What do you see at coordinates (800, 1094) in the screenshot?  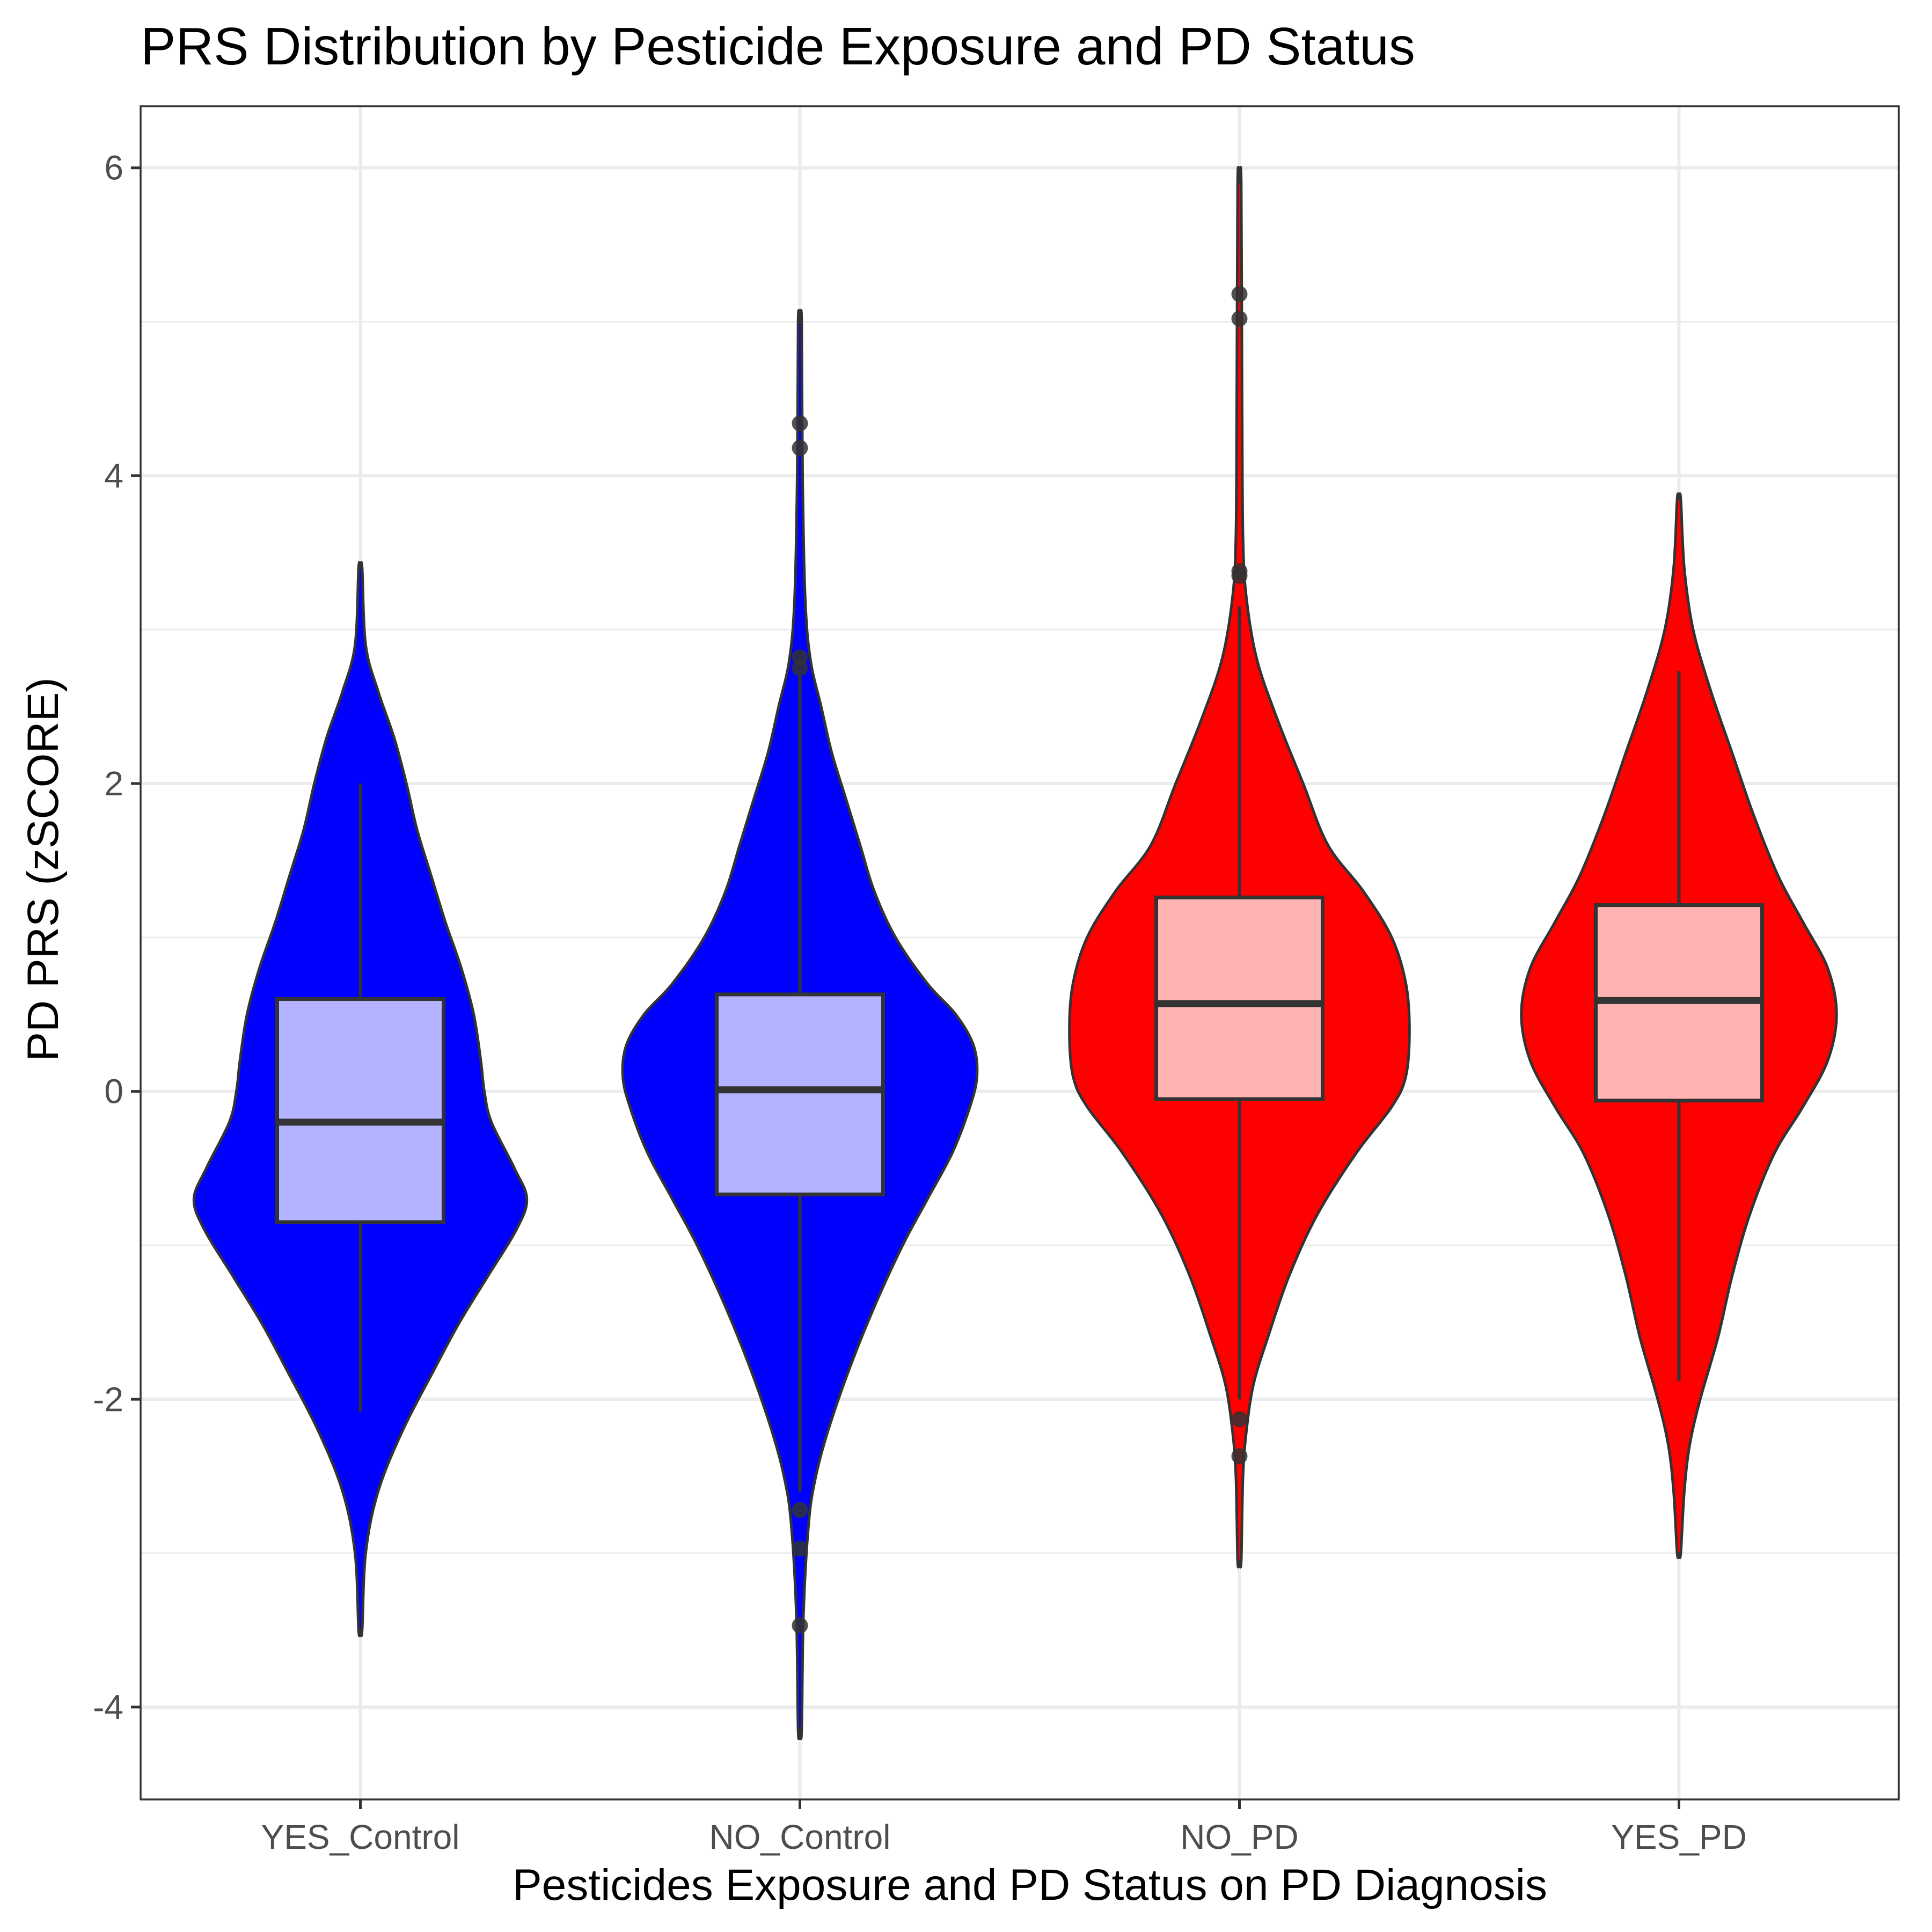 I see `box-NO_Control` at bounding box center [800, 1094].